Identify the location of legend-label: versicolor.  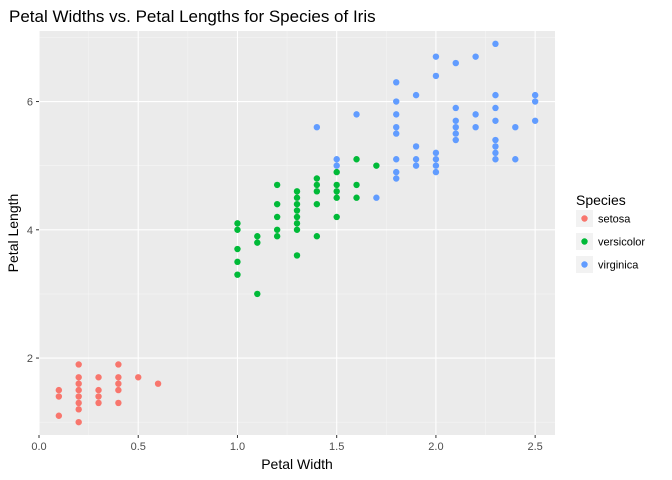
(621, 243).